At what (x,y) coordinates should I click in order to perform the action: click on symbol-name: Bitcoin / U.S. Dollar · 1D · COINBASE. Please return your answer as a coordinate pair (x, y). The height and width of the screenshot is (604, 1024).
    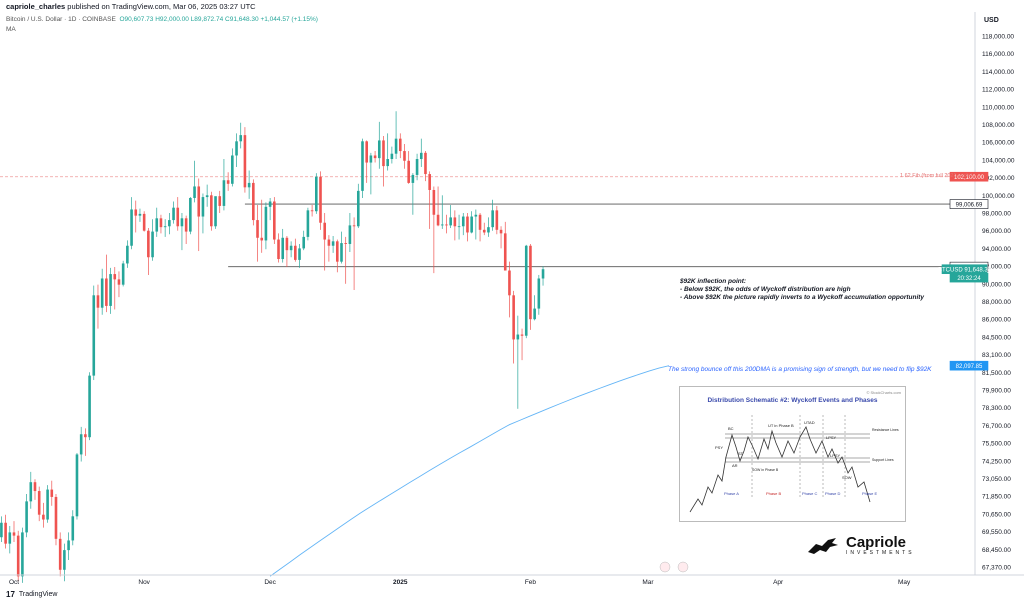
    Looking at the image, I should click on (61, 19).